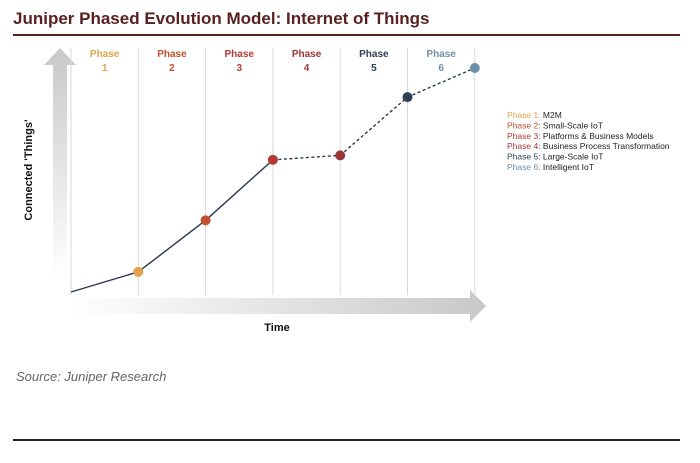  I want to click on legend-phase-prefix: Phase 2:, so click(525, 125).